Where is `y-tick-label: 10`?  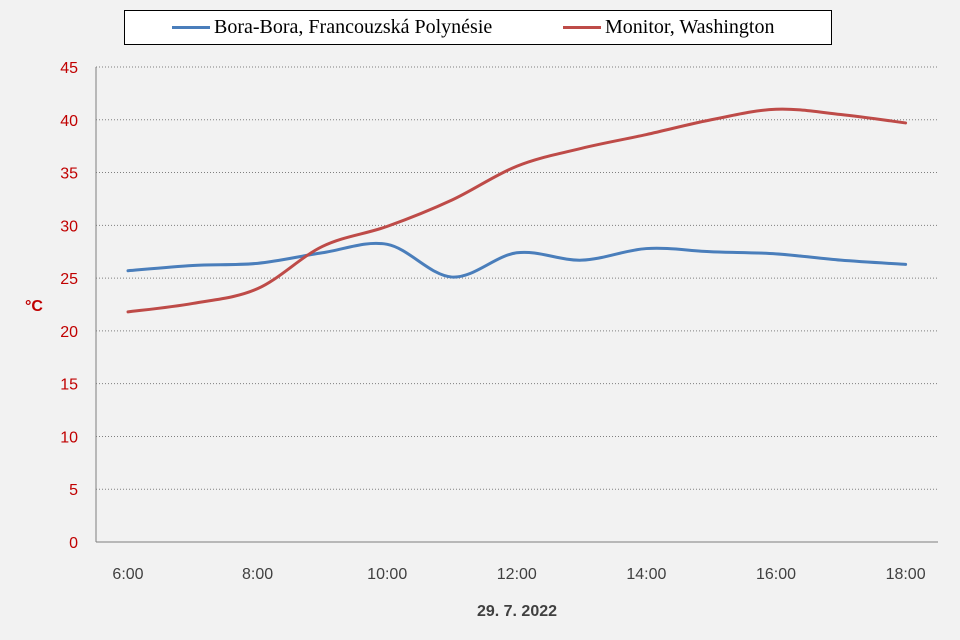 y-tick-label: 10 is located at coordinates (69, 437).